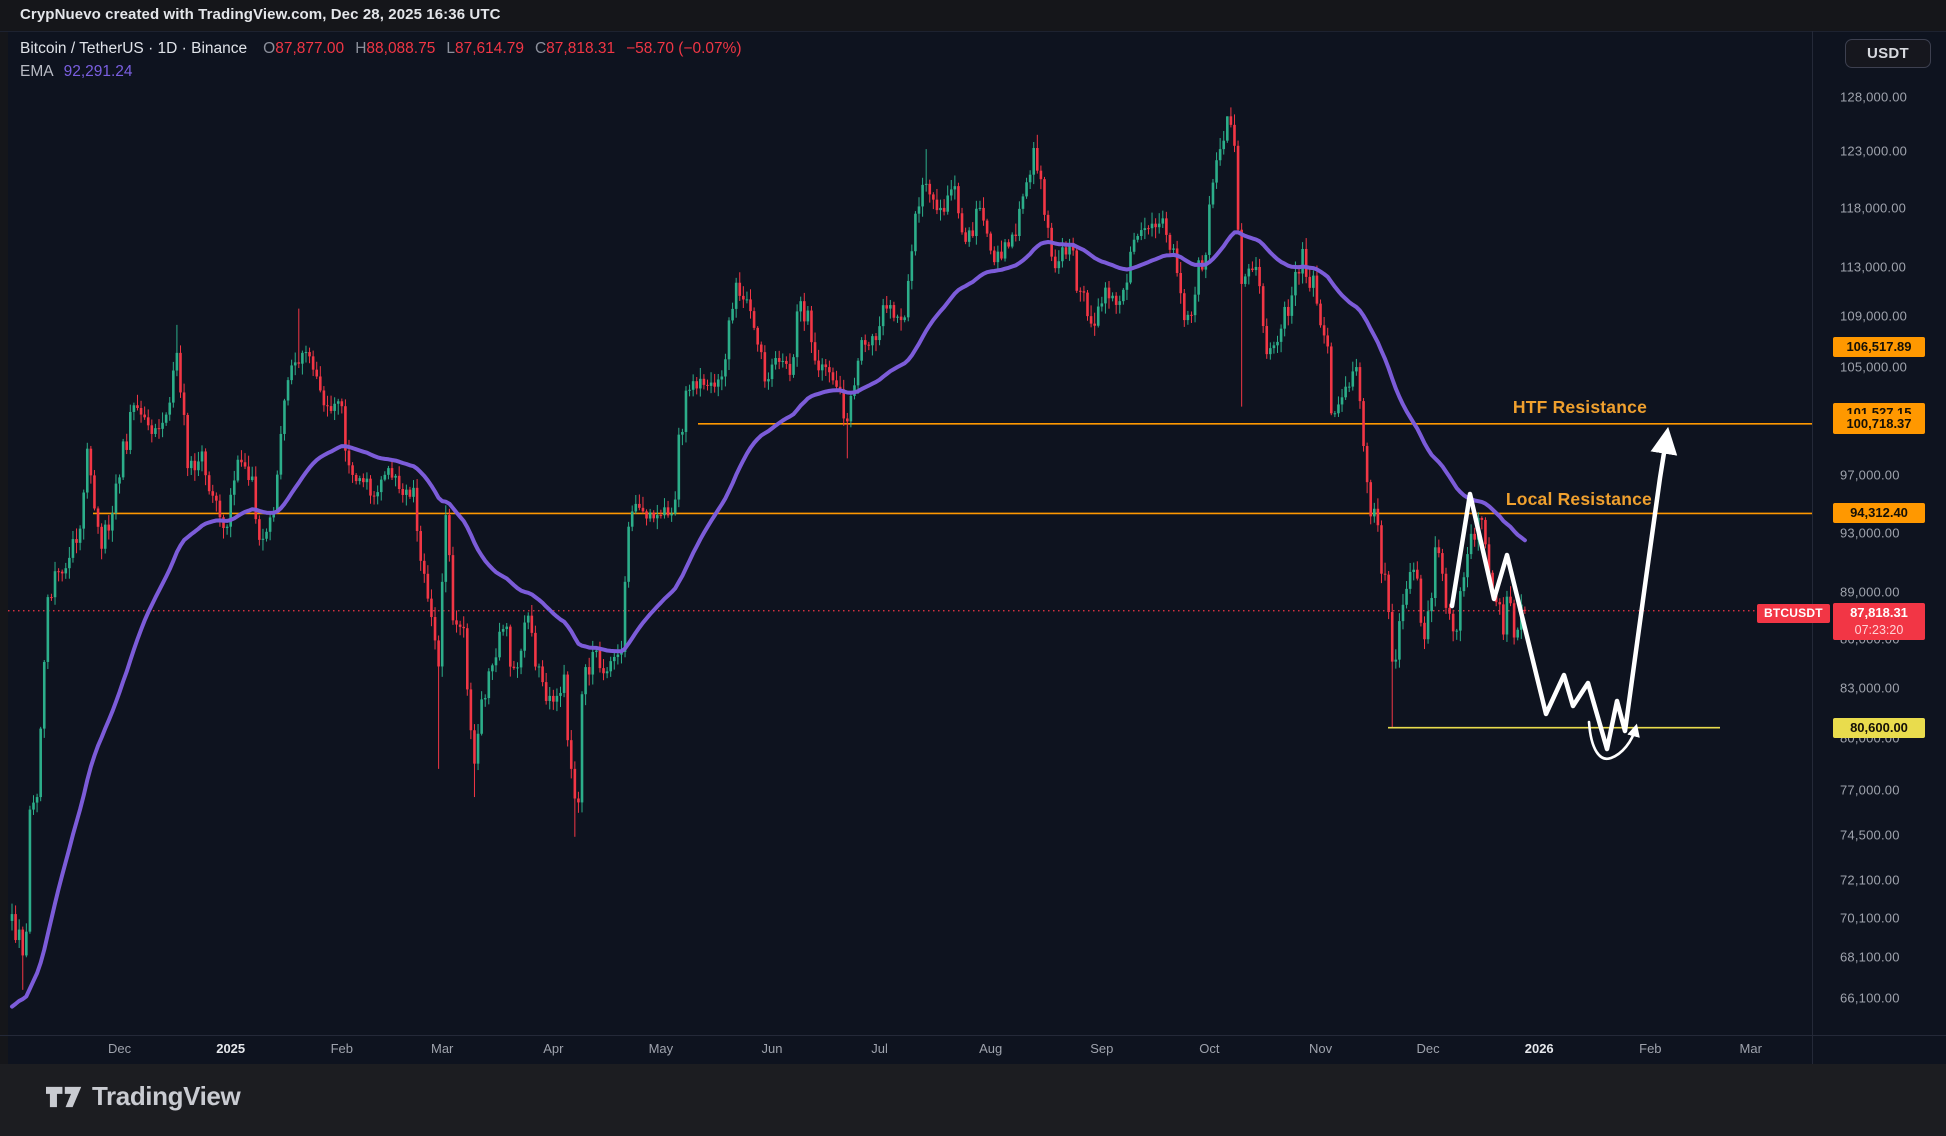 The width and height of the screenshot is (1946, 1136). Describe the element at coordinates (1320, 1048) in the screenshot. I see `time-axis-label: Nov` at that location.